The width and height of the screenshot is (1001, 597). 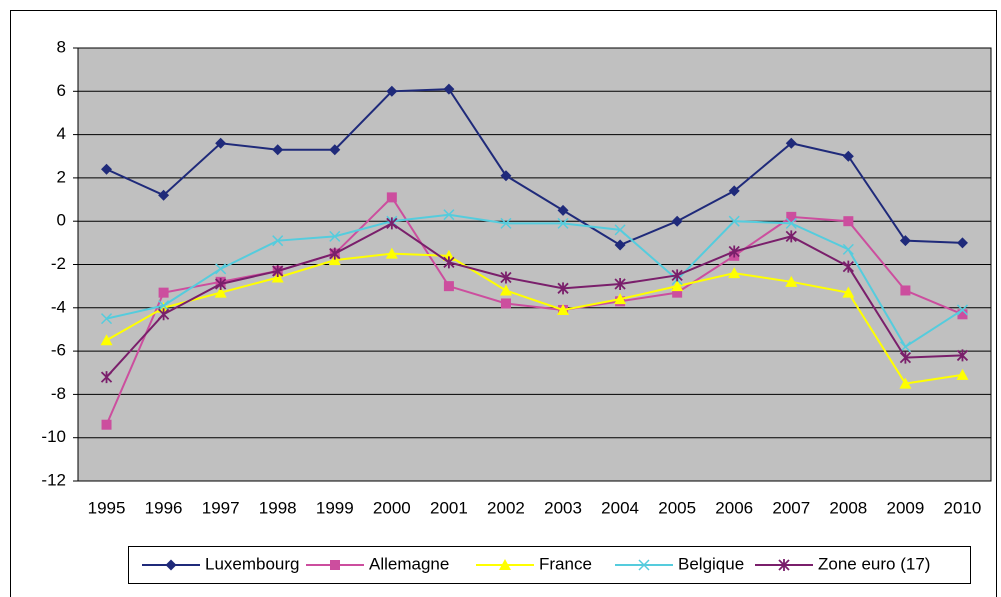 I want to click on legend-label: Zone euro (17), so click(x=874, y=563).